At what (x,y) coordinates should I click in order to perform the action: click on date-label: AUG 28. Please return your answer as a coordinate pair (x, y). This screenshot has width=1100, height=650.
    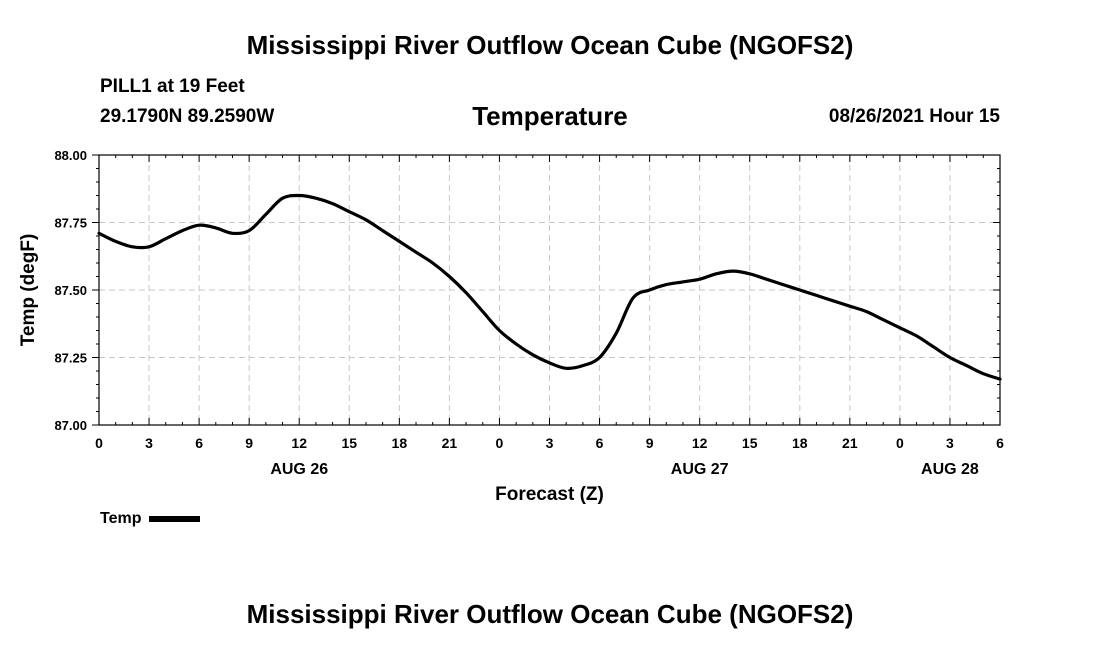
    Looking at the image, I should click on (950, 469).